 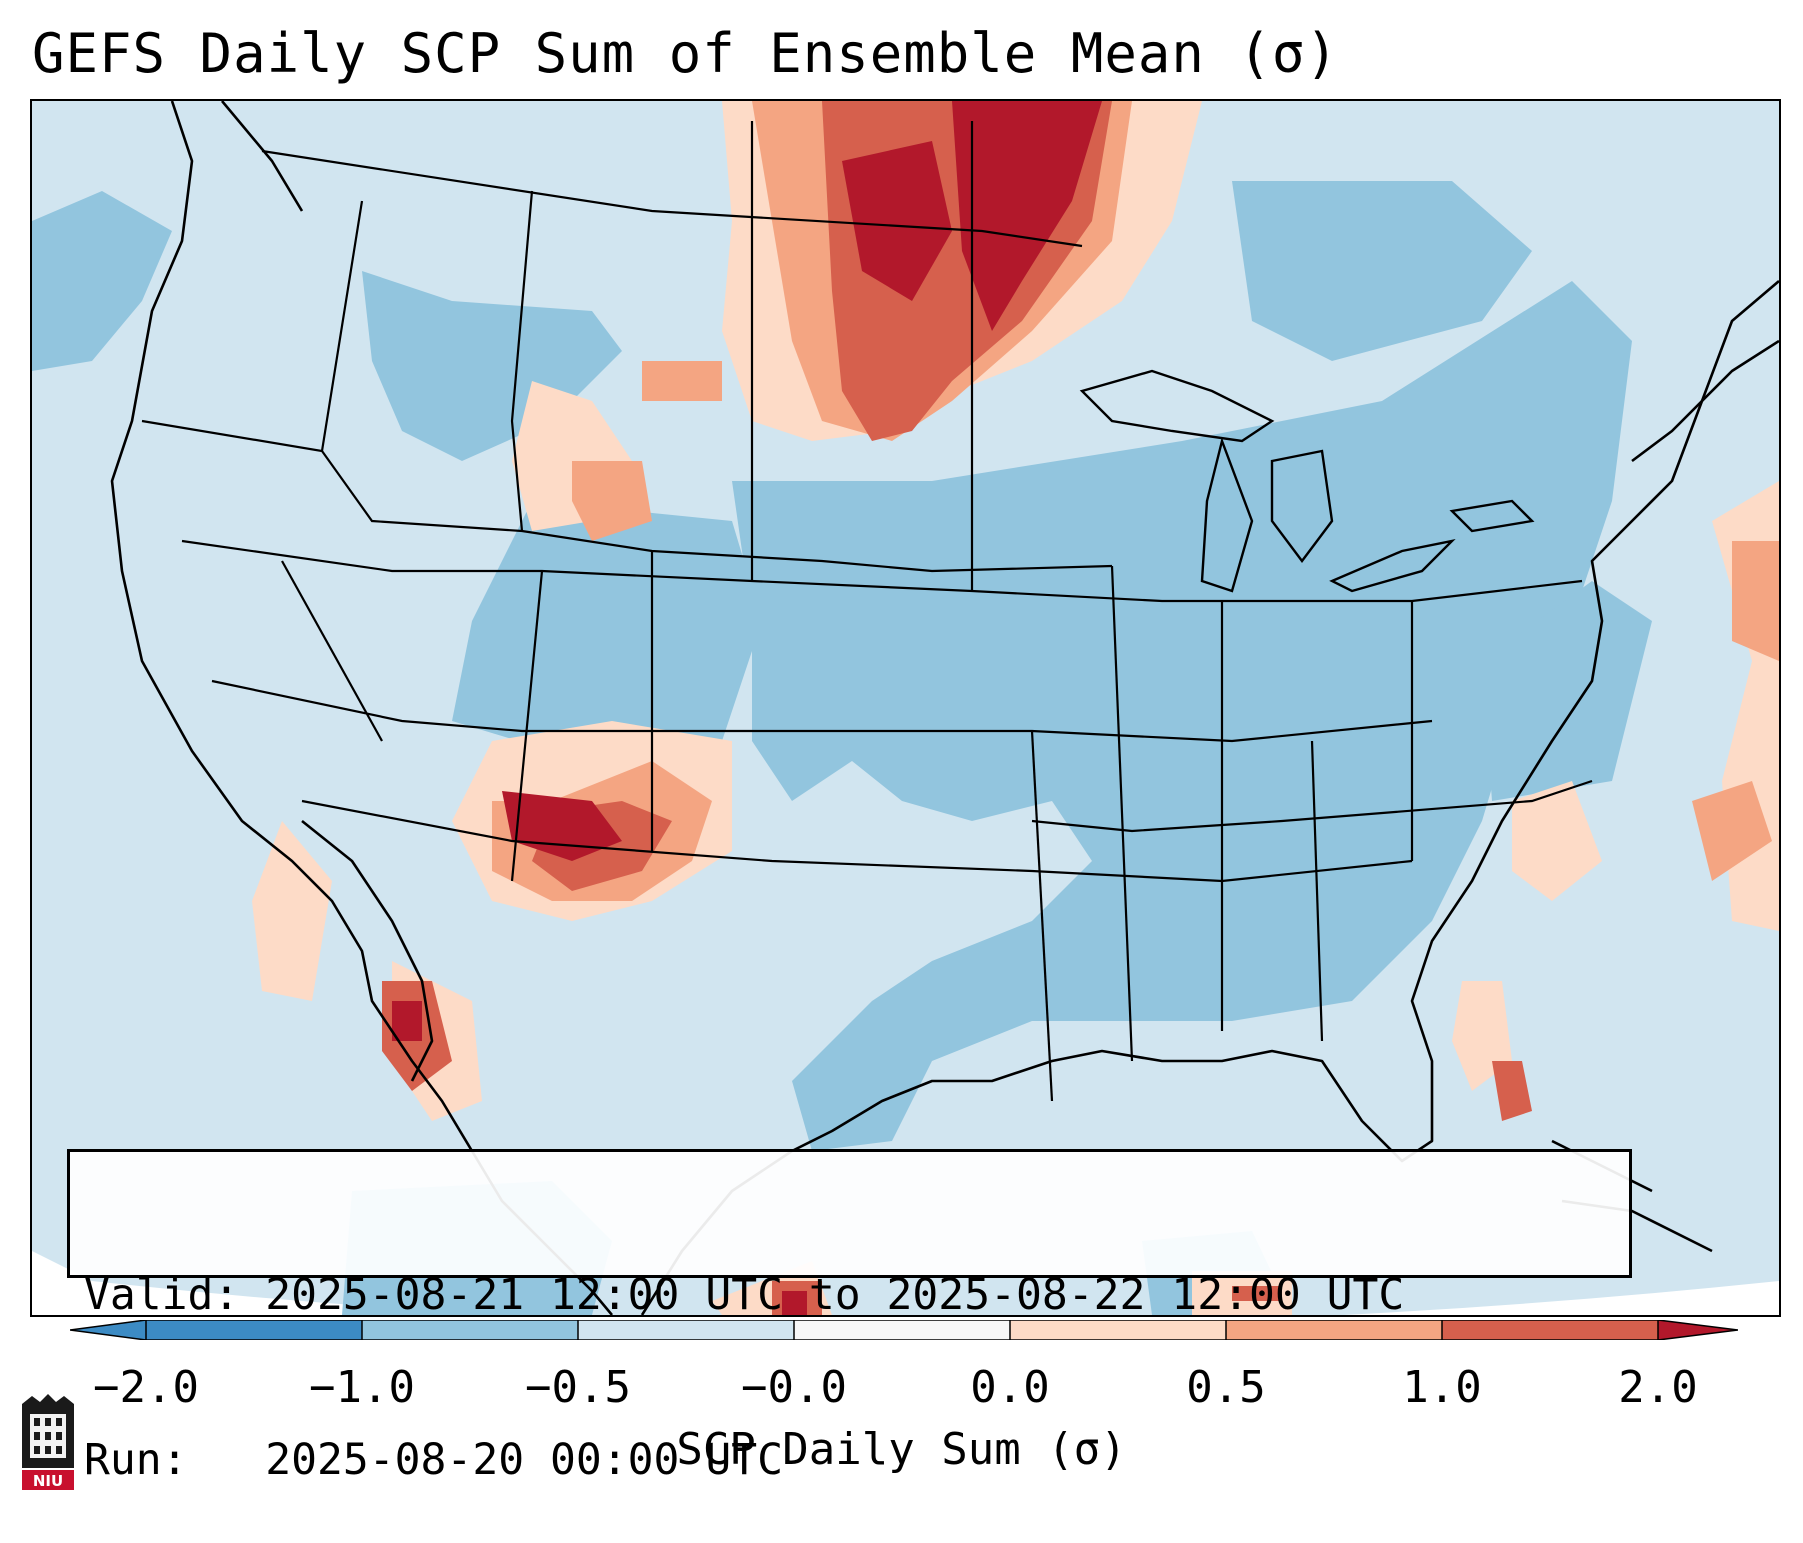 I want to click on colorbar-segment-minus05-minus0, so click(x=686, y=1330).